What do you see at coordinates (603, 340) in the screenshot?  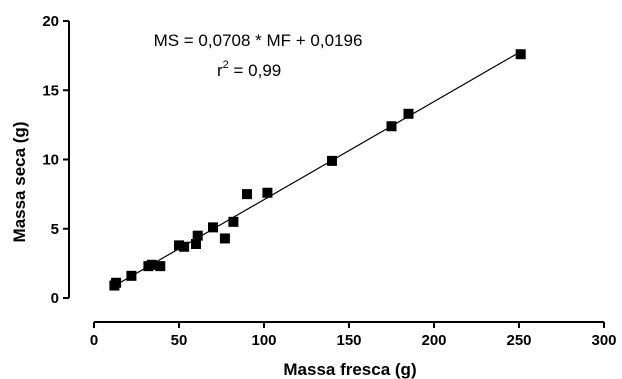 I see `x-tick-label: 300` at bounding box center [603, 340].